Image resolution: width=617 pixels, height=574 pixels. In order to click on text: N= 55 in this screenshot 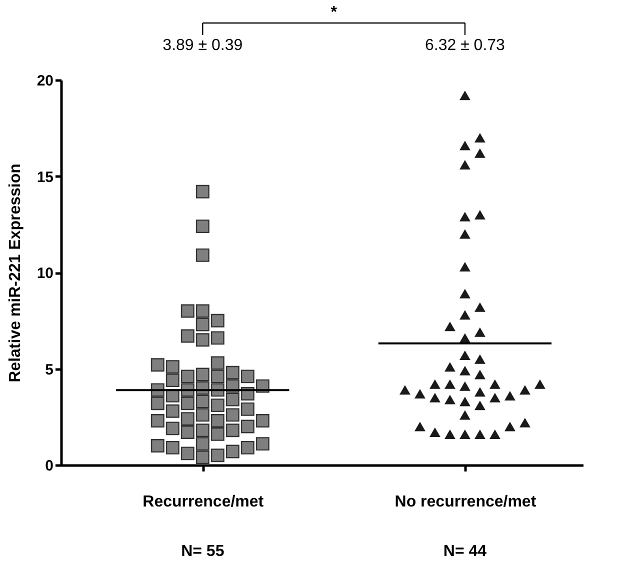, I will do `click(202, 551)`.